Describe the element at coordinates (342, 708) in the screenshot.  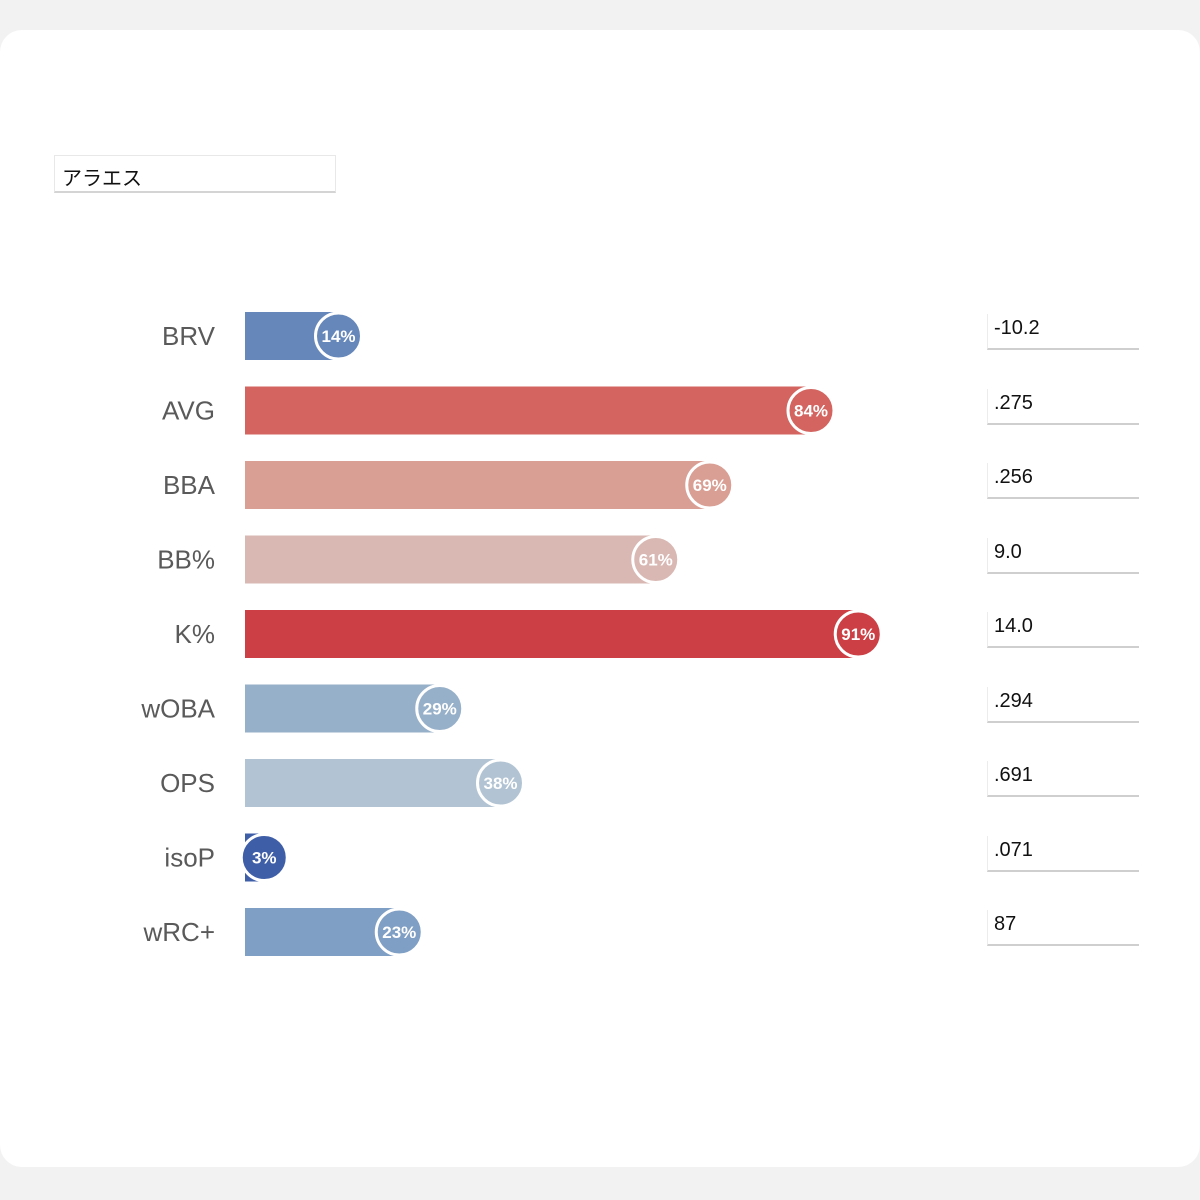
I see `bar-woba` at that location.